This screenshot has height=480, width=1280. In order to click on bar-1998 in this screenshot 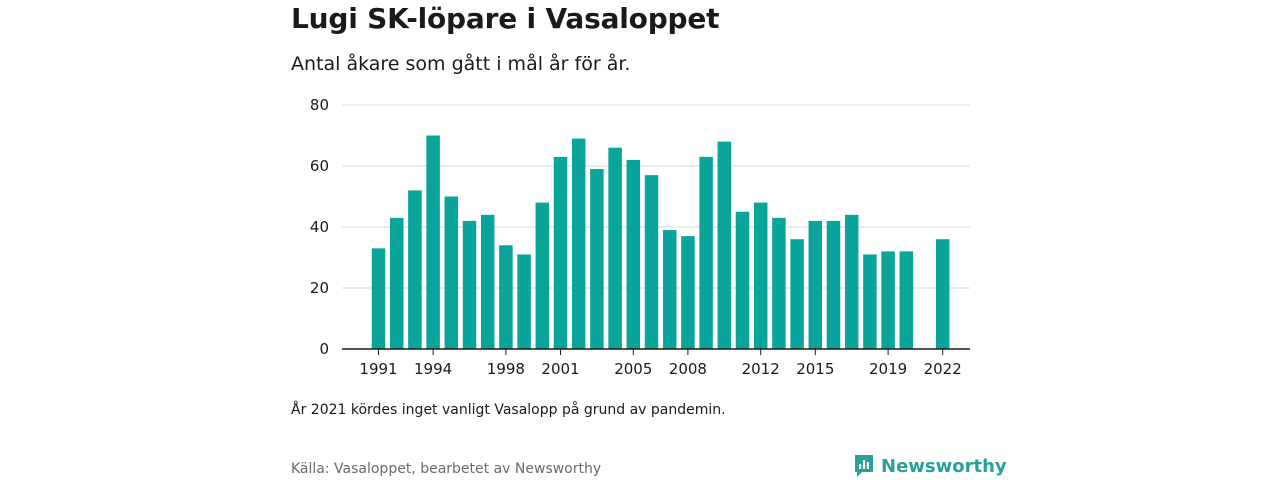, I will do `click(506, 297)`.